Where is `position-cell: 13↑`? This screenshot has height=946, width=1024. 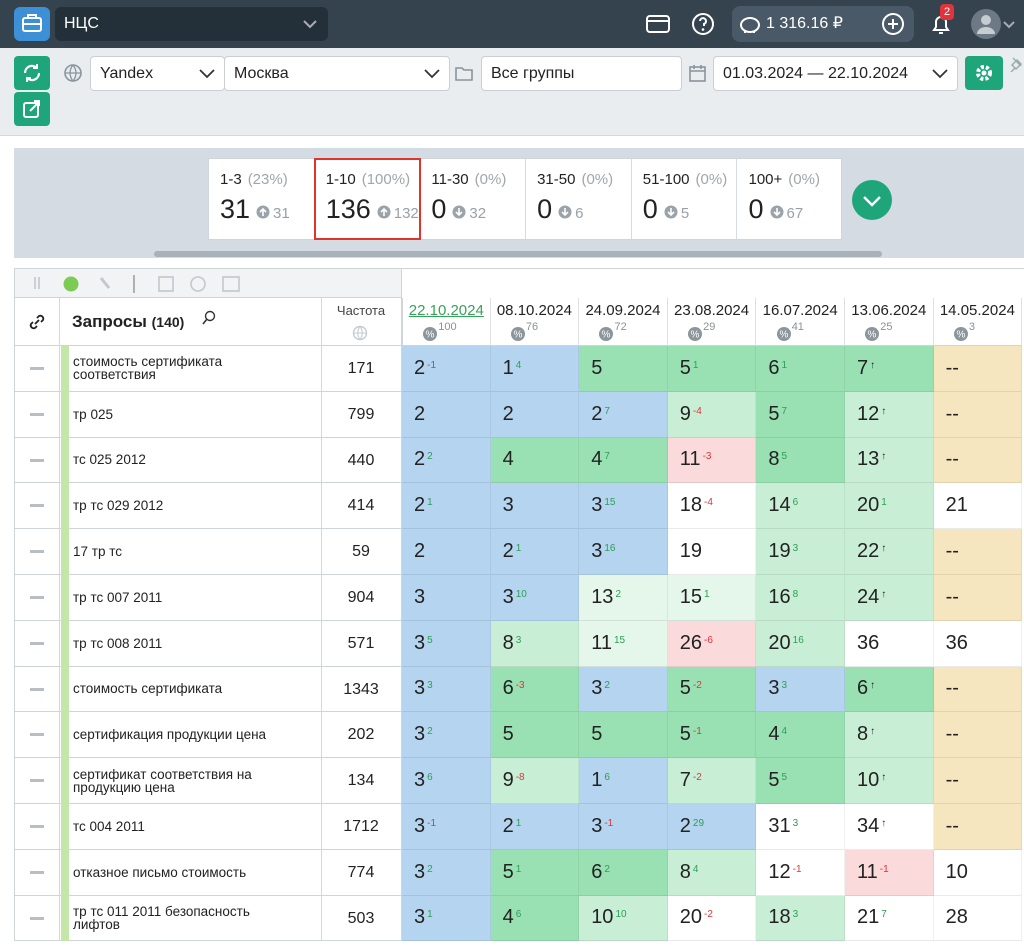
position-cell: 13↑ is located at coordinates (889, 461).